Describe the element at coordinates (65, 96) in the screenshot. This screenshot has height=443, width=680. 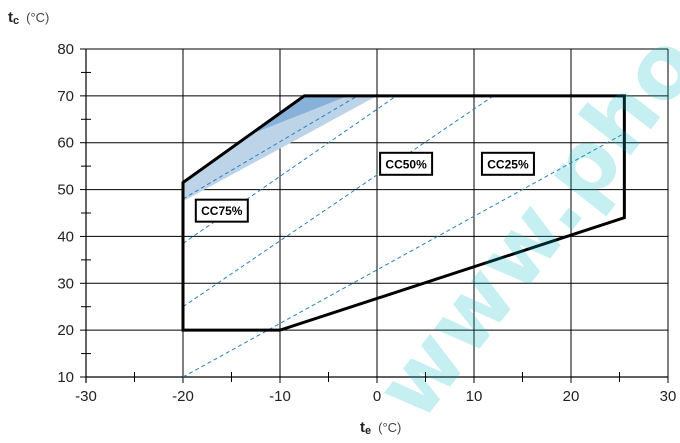
I see `y-tick-label: 70` at that location.